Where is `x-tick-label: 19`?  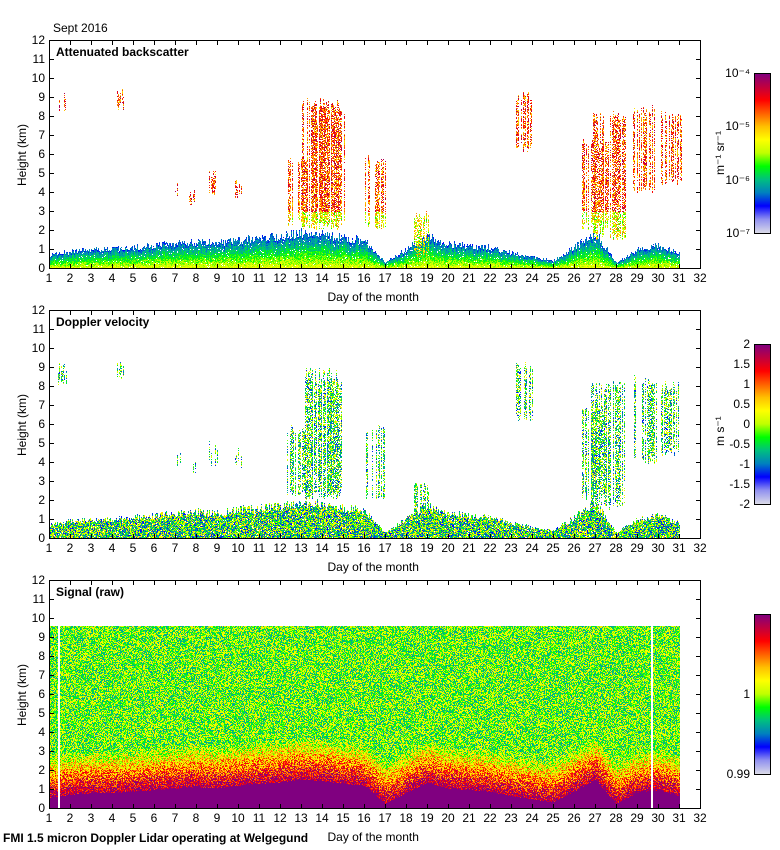
x-tick-label: 19 is located at coordinates (427, 278).